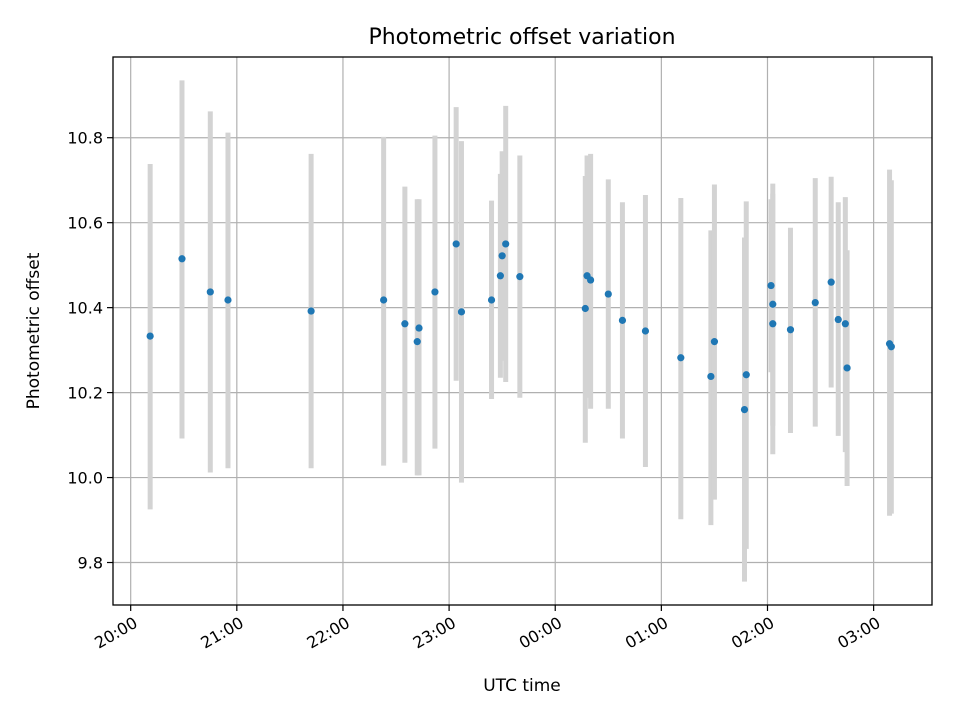  What do you see at coordinates (540, 633) in the screenshot?
I see `x-tick-label: 00:00` at bounding box center [540, 633].